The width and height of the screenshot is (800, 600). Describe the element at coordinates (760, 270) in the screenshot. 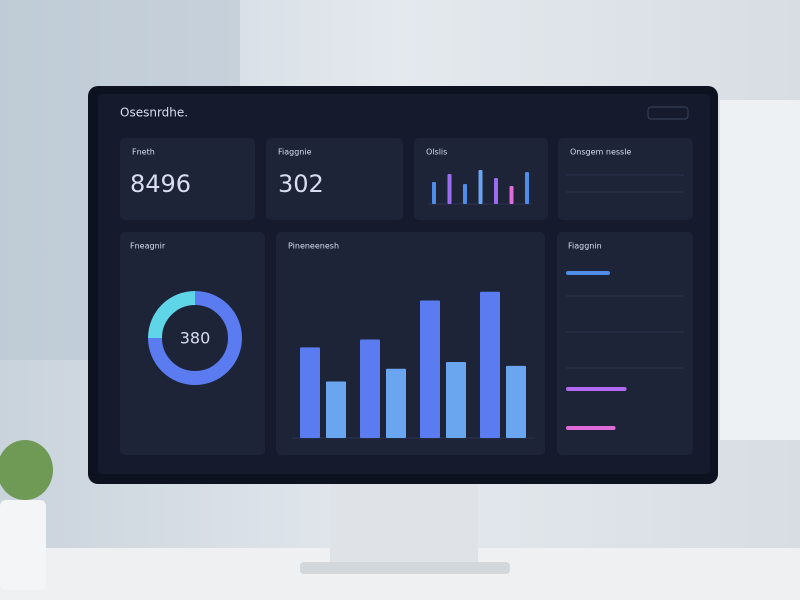

I see `shelf` at that location.